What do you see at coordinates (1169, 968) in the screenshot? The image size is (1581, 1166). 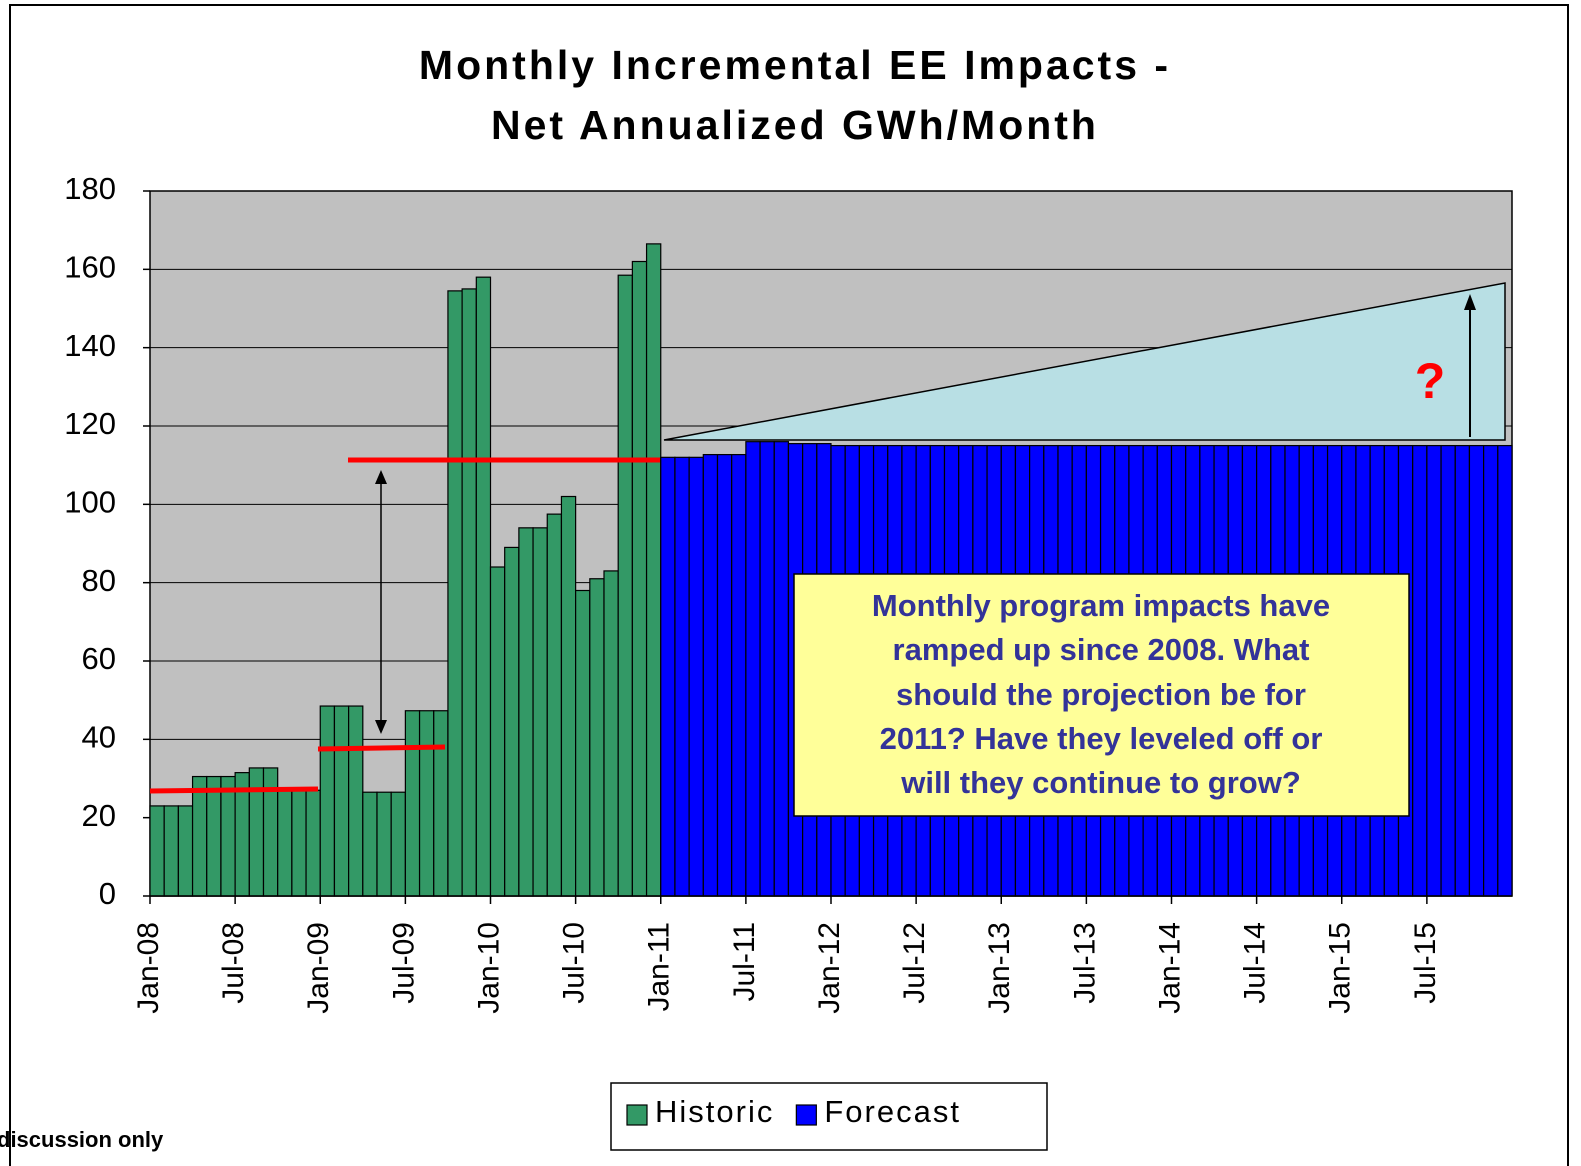 I see `x-tick-label: Jan-14` at bounding box center [1169, 968].